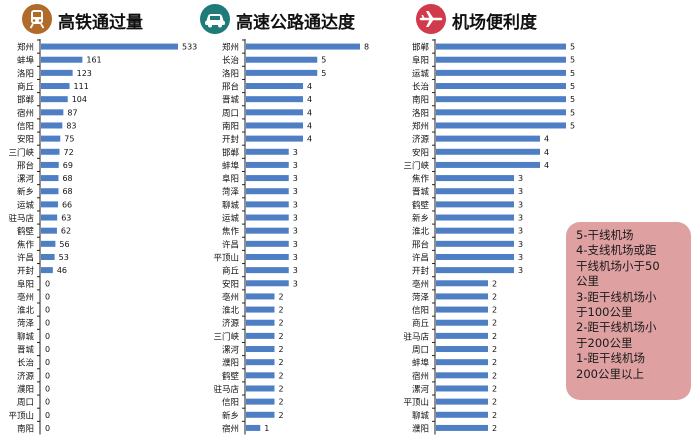 The height and width of the screenshot is (442, 693). Describe the element at coordinates (366, 47) in the screenshot. I see `value-label: 8` at that location.